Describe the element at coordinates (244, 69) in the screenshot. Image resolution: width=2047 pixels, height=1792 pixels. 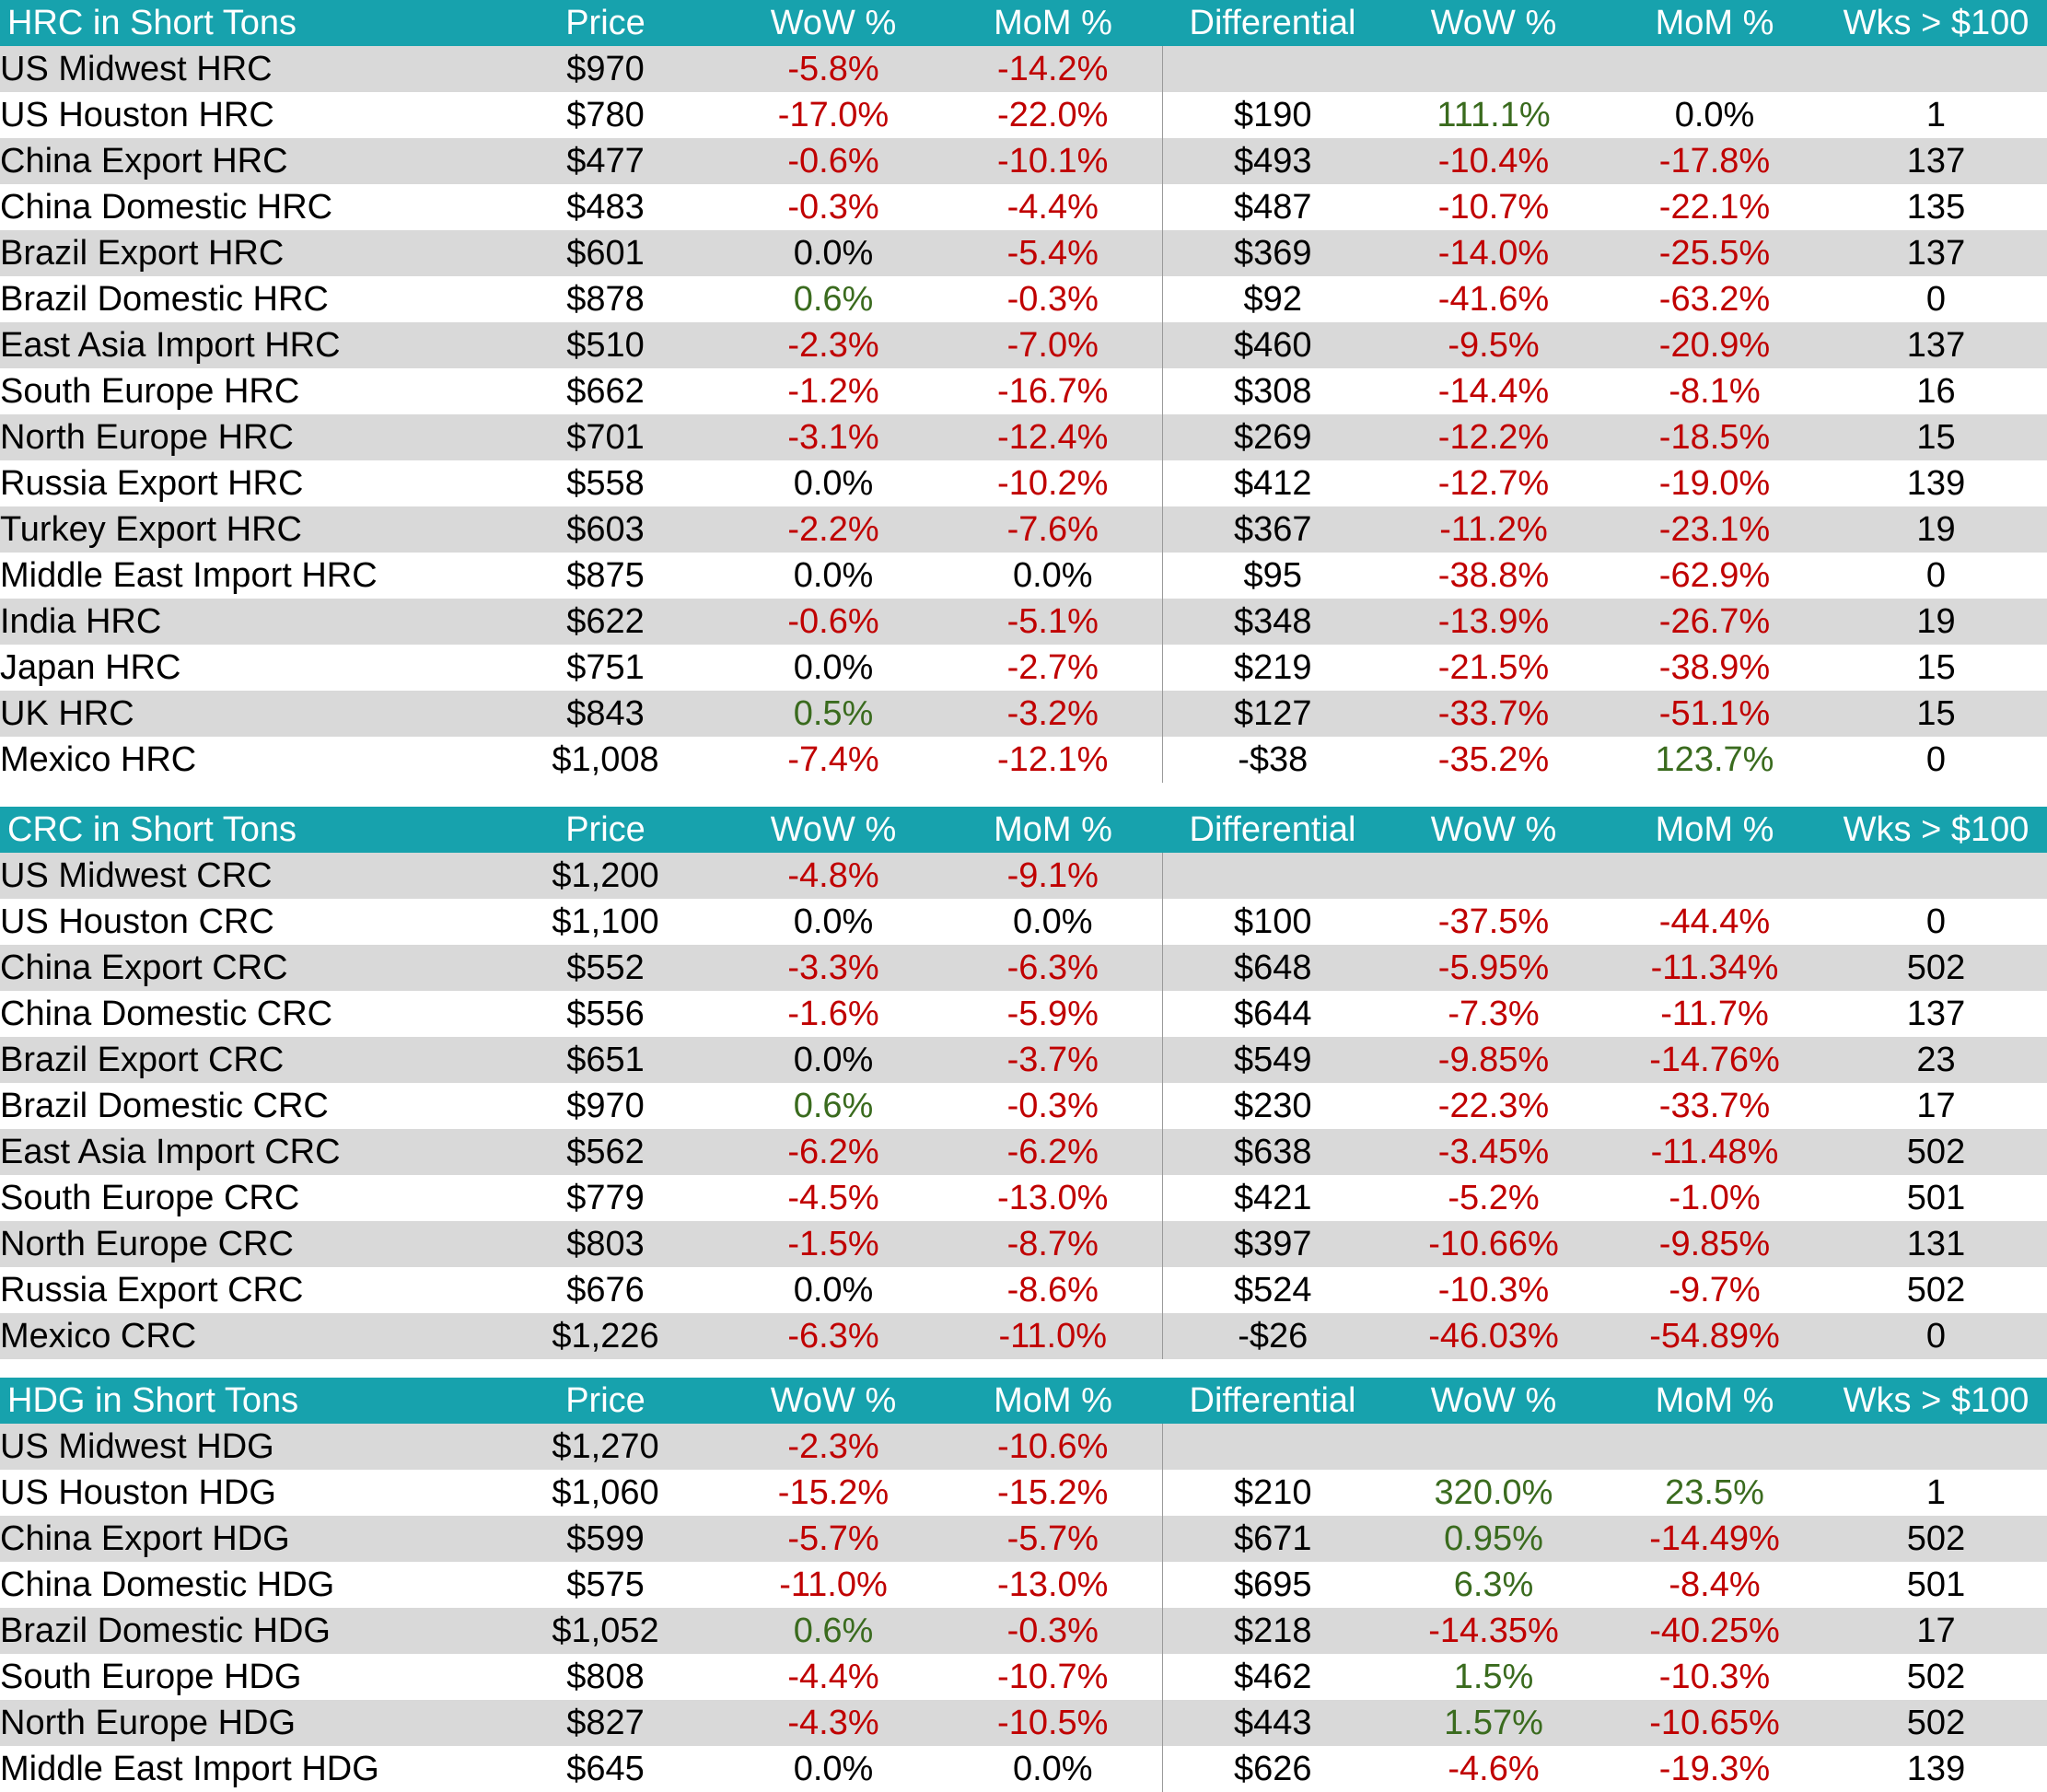
I see `row-label: US Midwest HRC` at that location.